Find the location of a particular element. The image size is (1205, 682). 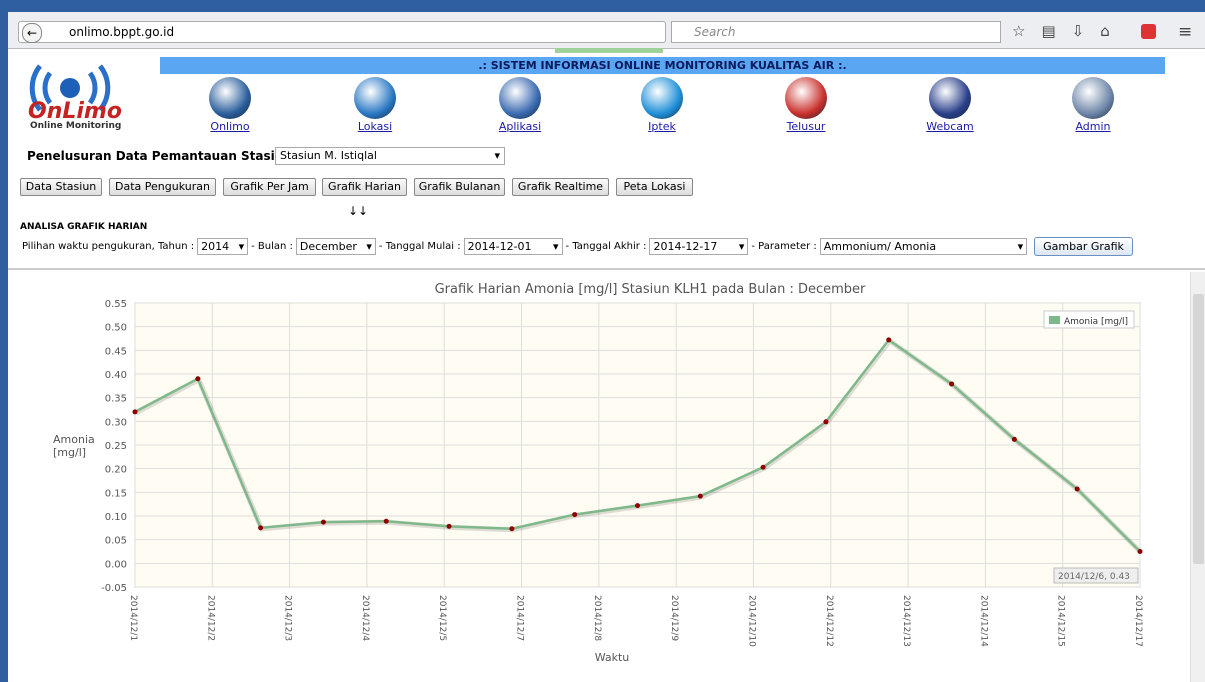

label: - Tanggal Mulai : is located at coordinates (419, 246).